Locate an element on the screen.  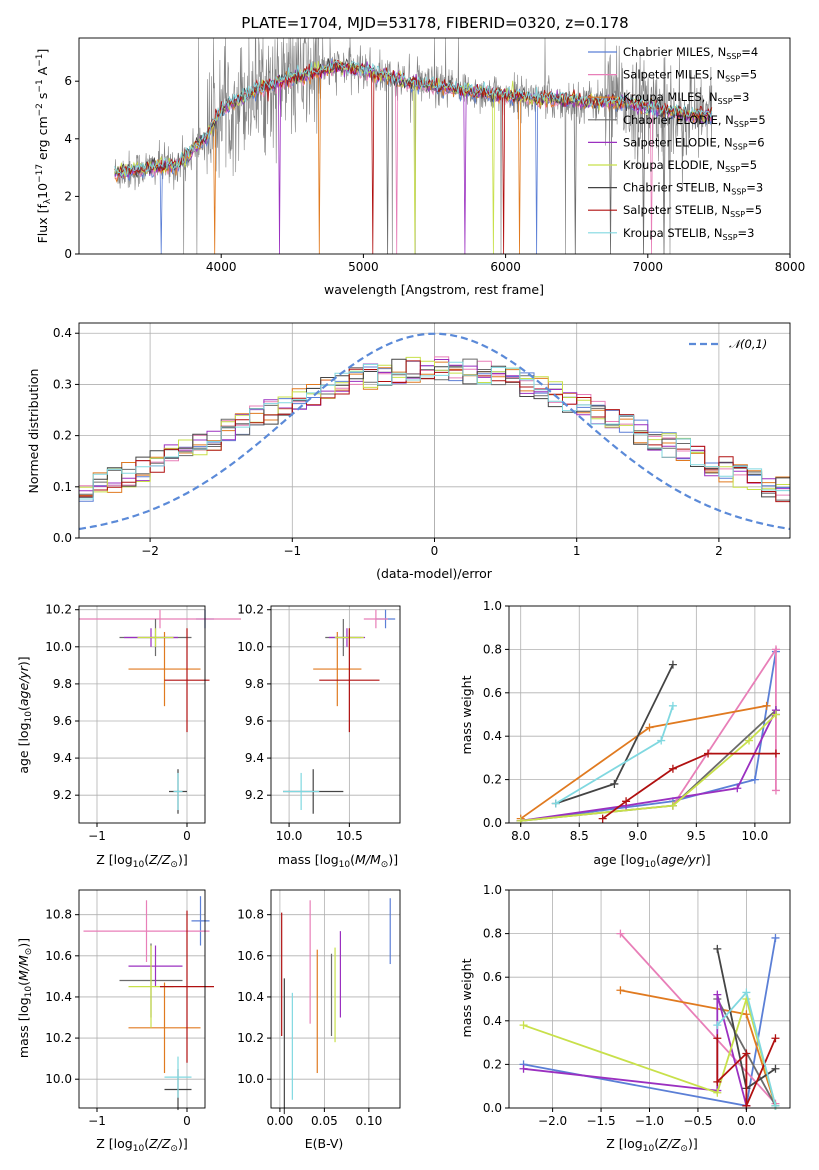
model-spectra-layer is located at coordinates (413, 156).